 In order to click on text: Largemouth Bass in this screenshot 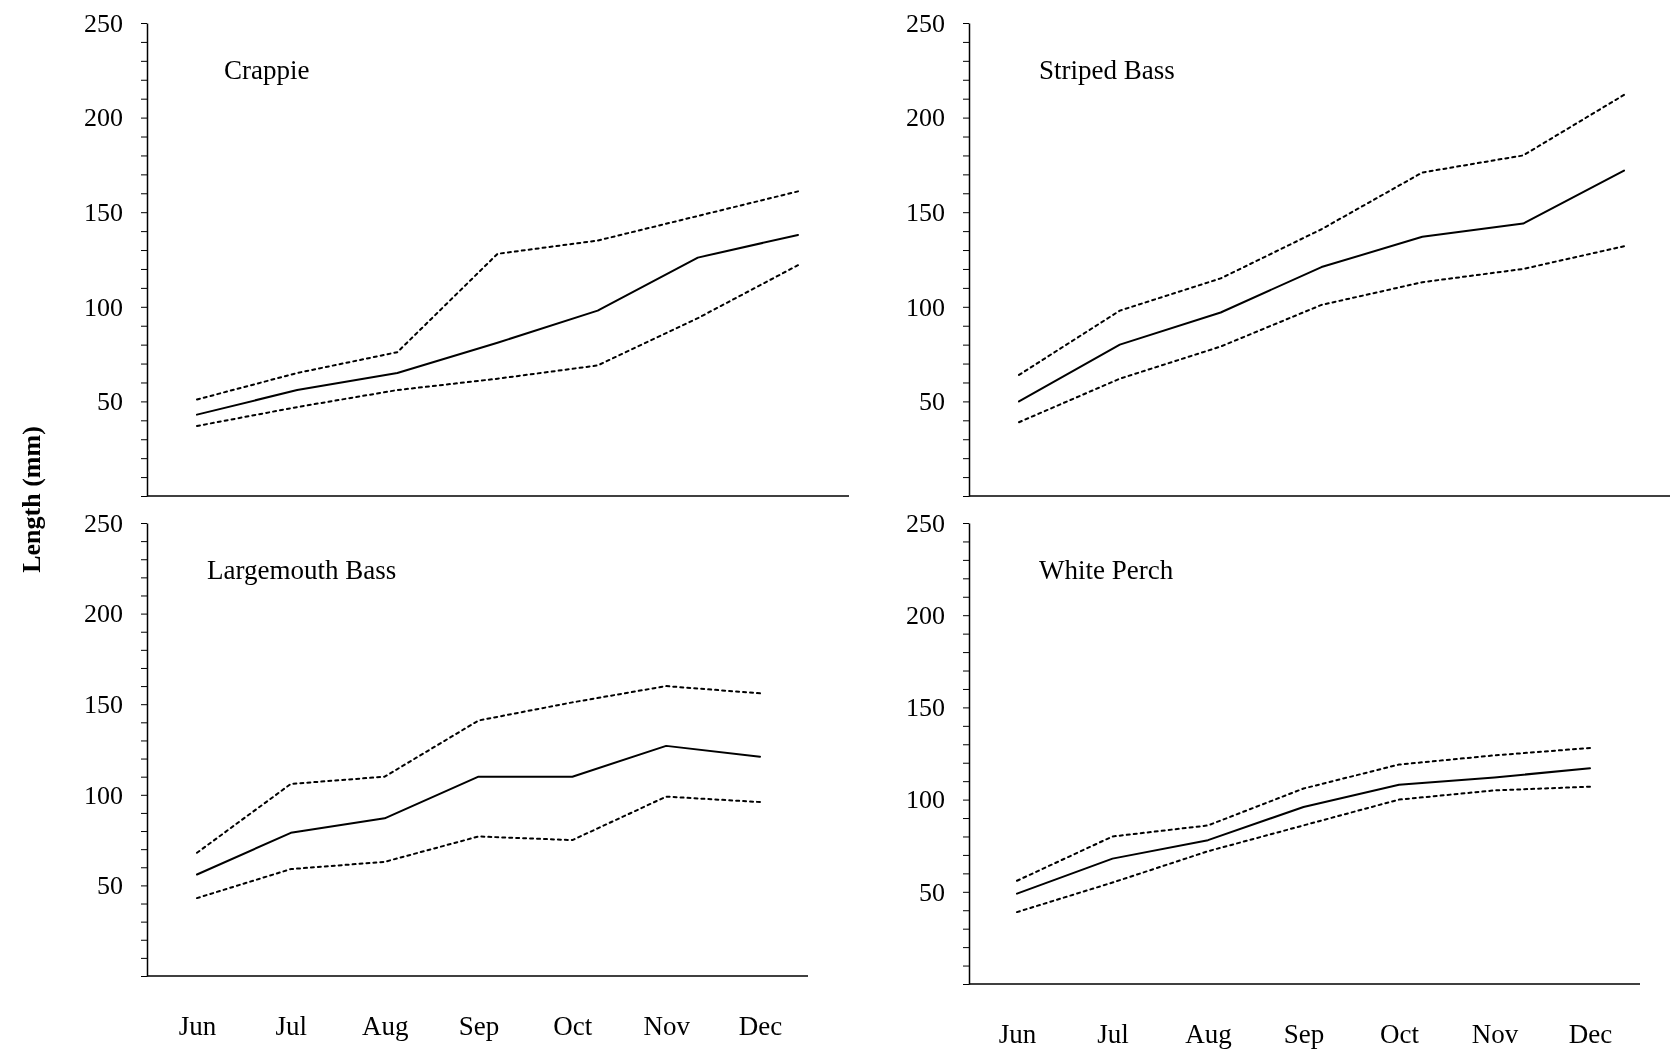, I will do `click(302, 570)`.